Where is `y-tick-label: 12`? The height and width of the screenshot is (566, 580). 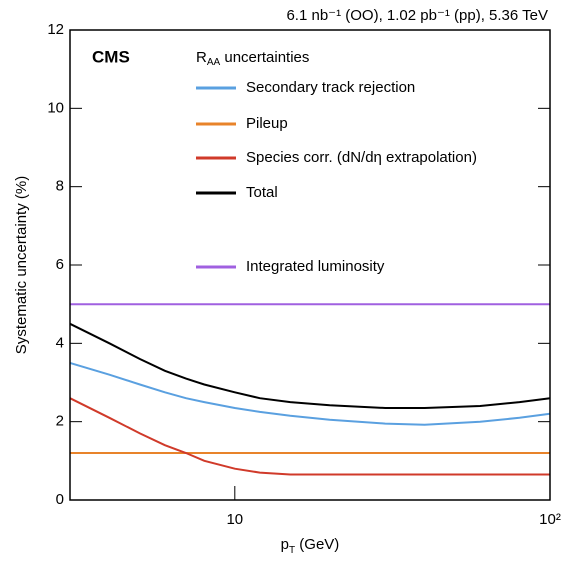 y-tick-label: 12 is located at coordinates (55, 29).